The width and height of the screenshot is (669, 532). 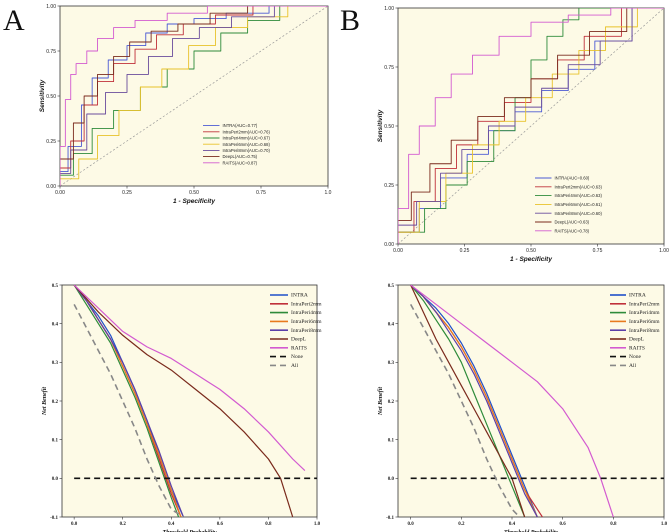 I want to click on y-tick-label: -0.1, so click(x=54, y=518).